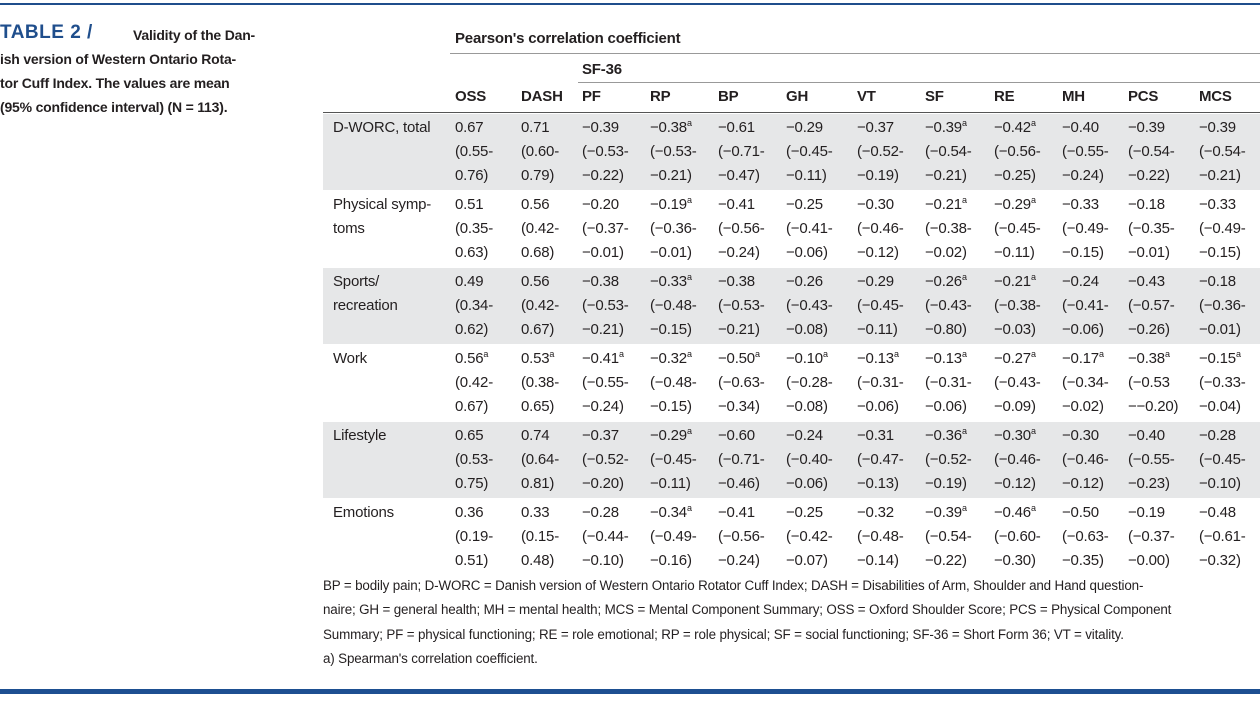 The image size is (1260, 702). What do you see at coordinates (739, 483) in the screenshot?
I see `ci-upper: −0.46)` at bounding box center [739, 483].